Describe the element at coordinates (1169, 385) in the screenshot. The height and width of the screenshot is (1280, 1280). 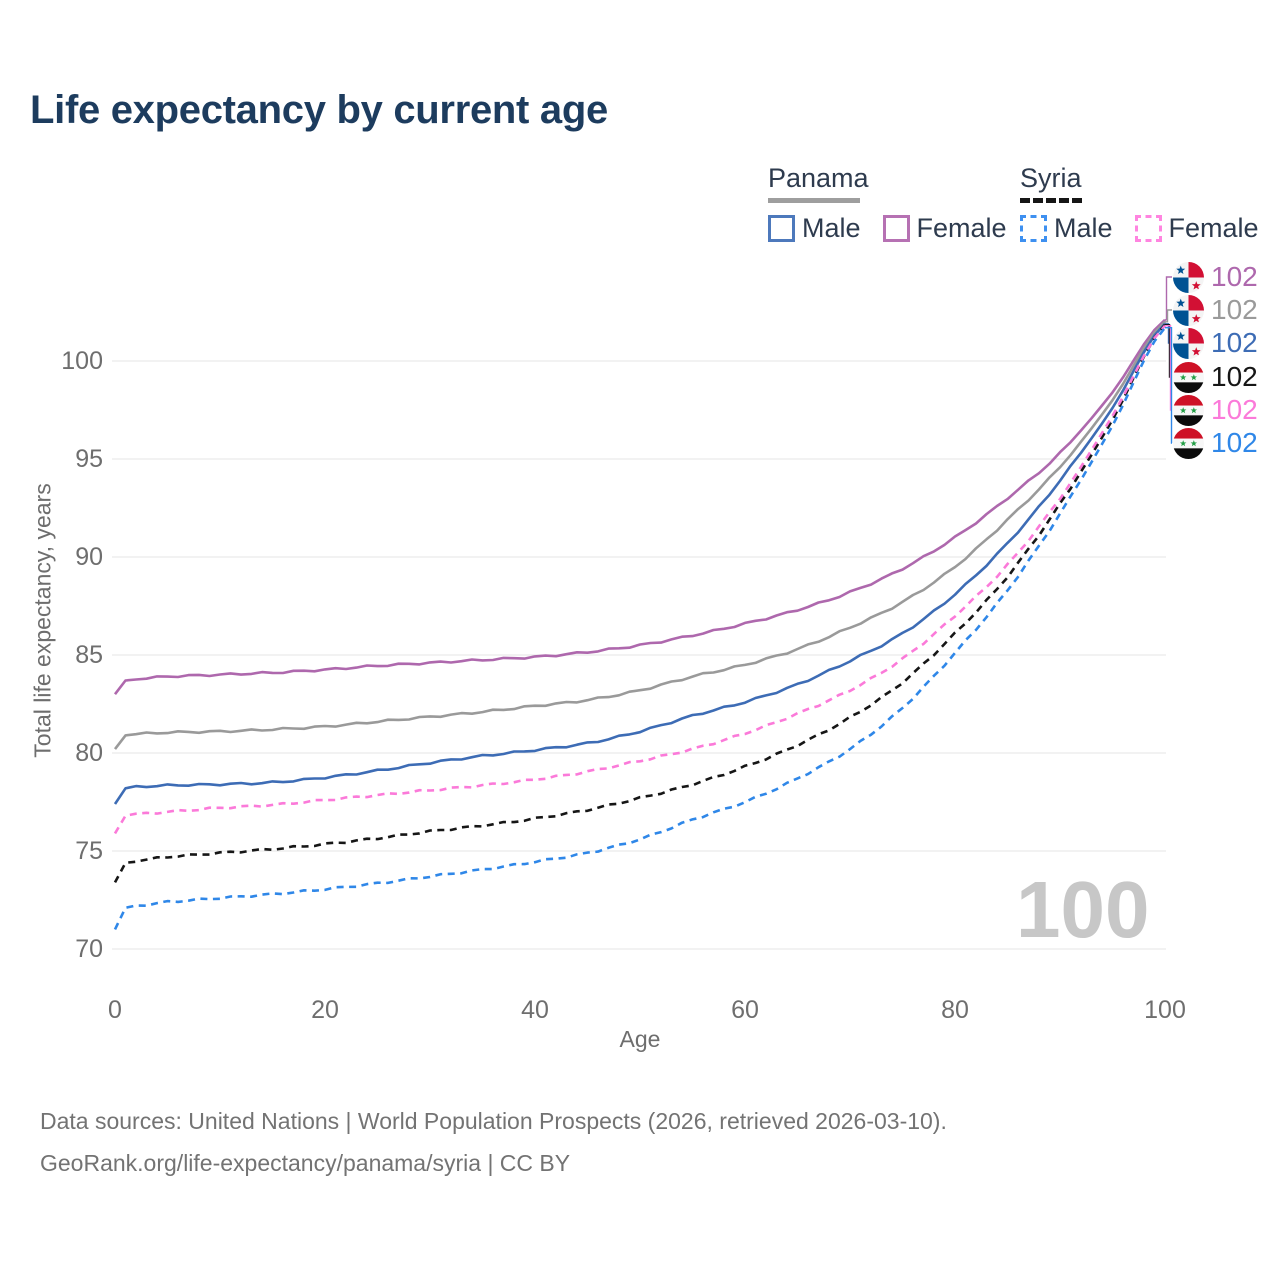
I see `end-label-connector-syria-male` at that location.